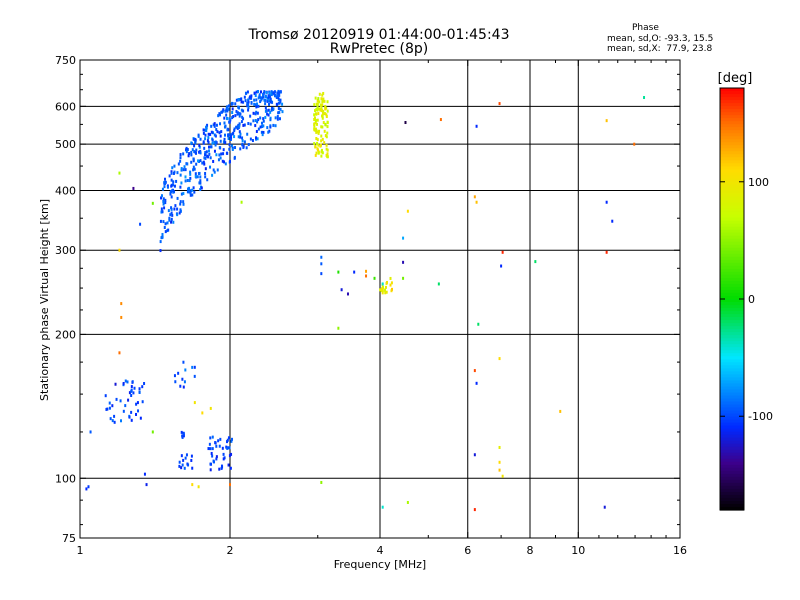  I want to click on y-tick-label: 500, so click(65, 144).